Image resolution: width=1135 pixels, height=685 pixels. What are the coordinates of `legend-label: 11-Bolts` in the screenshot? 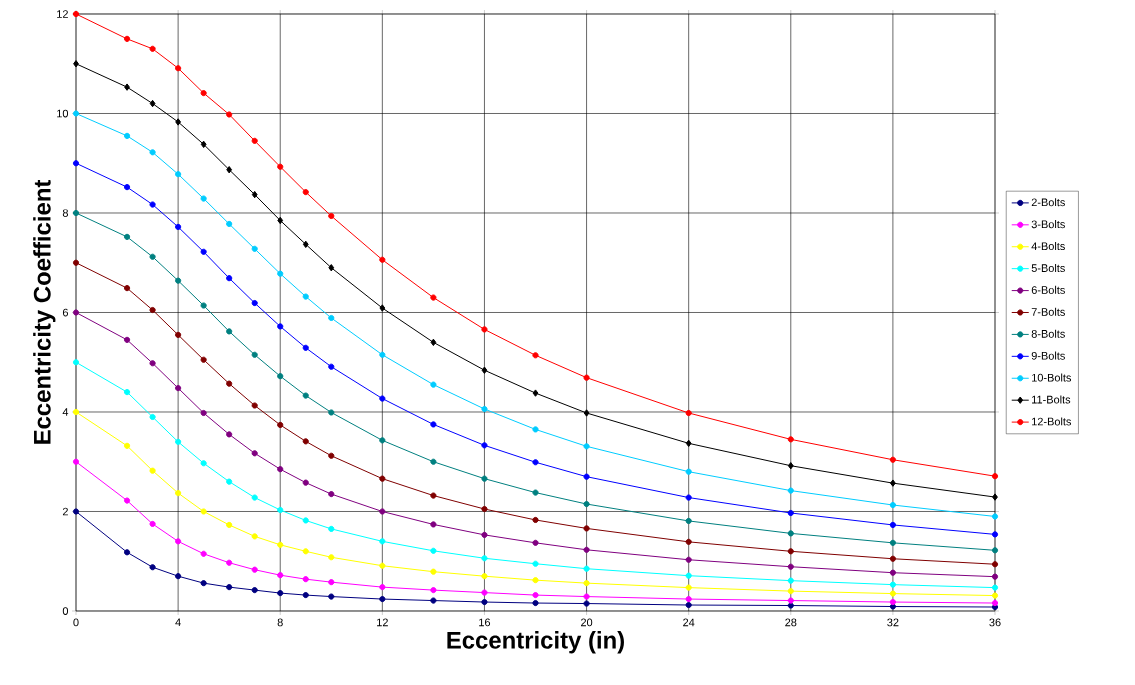 It's located at (1051, 399).